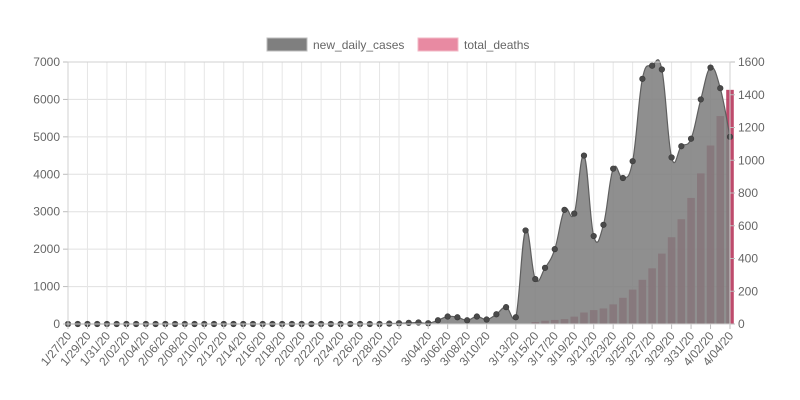 This screenshot has width=800, height=400. Describe the element at coordinates (751, 128) in the screenshot. I see `y-right-tick-label: 1200` at that location.